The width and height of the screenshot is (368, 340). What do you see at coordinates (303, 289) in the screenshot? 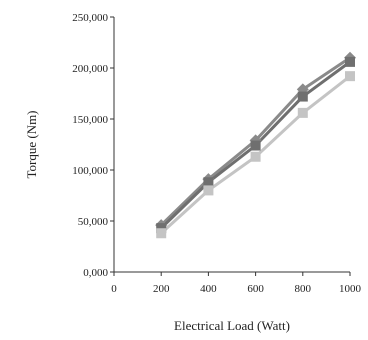
I see `x-tick-label: 800` at bounding box center [303, 289].